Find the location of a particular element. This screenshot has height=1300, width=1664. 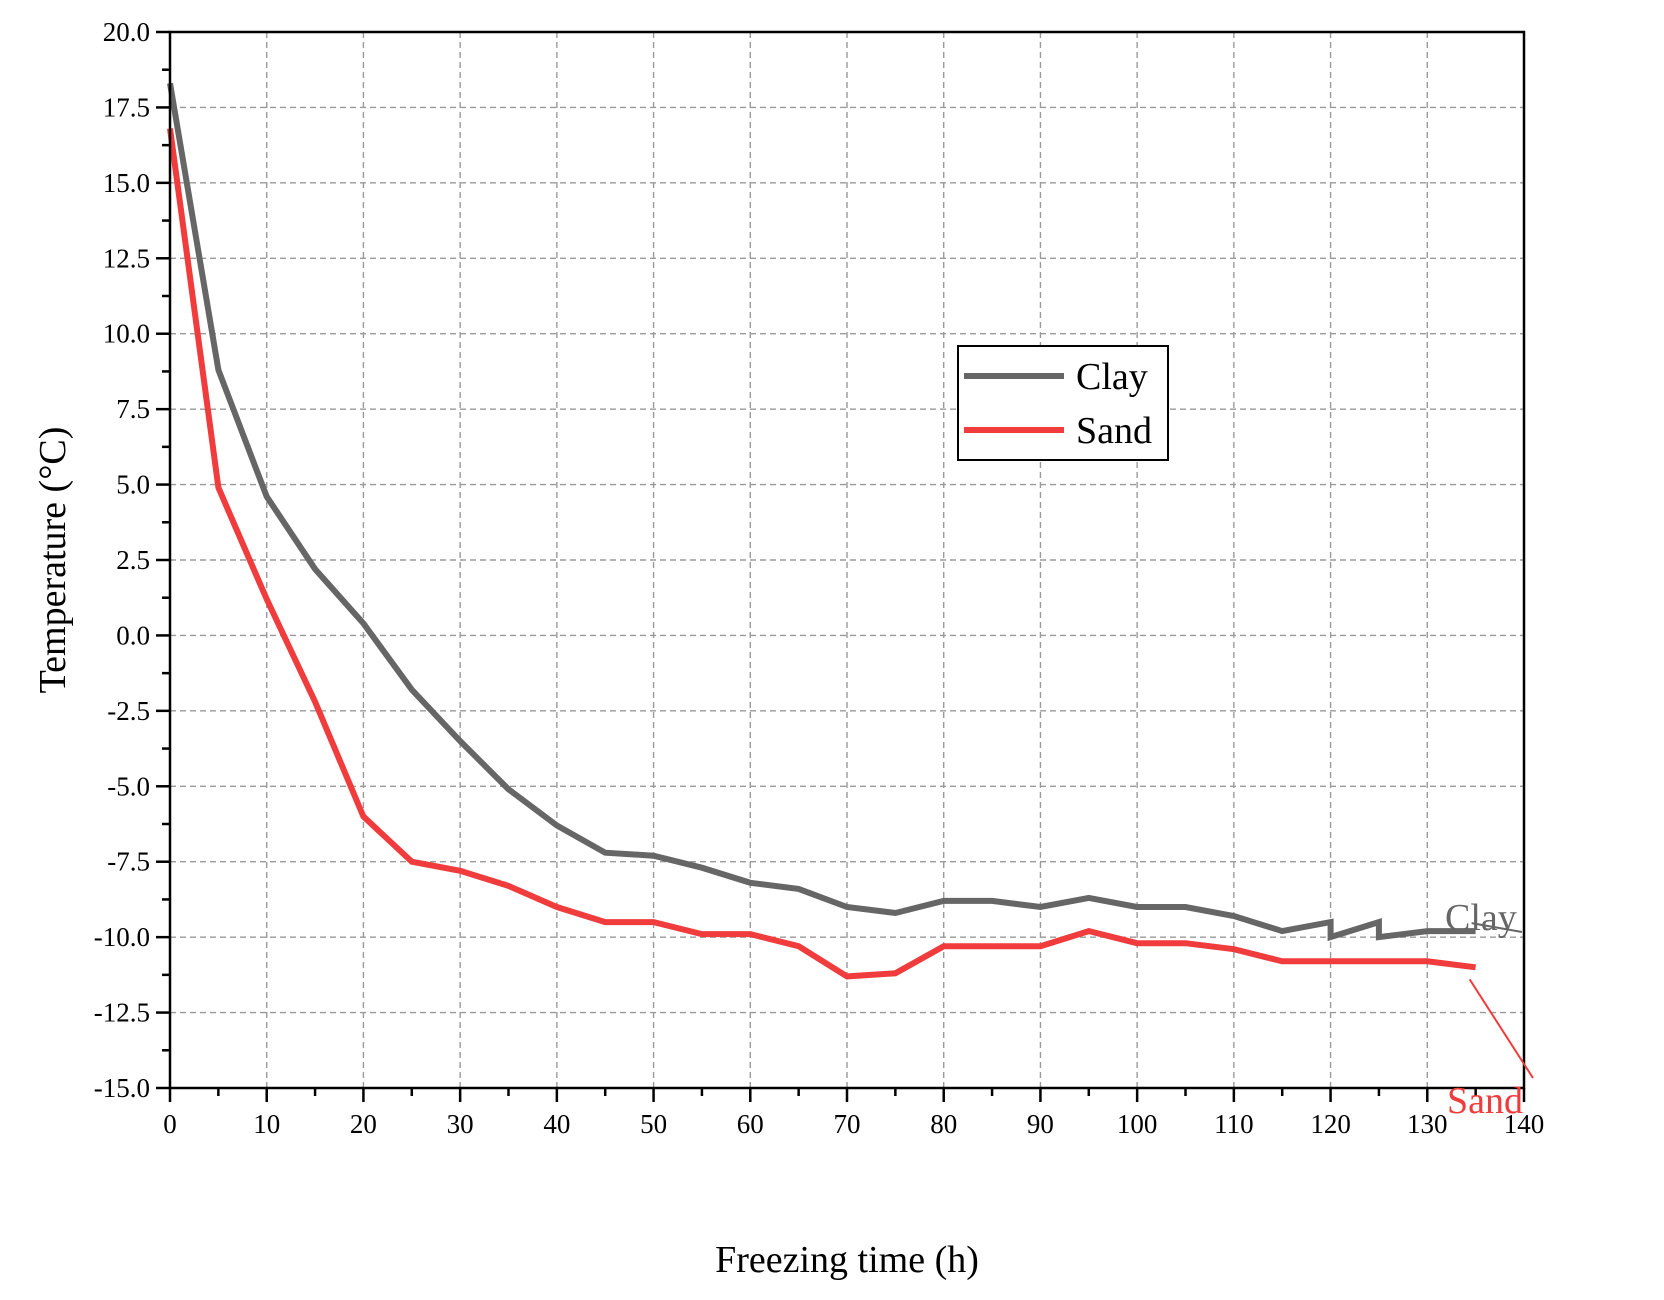

y-tick-label: -2.5 is located at coordinates (128, 711).